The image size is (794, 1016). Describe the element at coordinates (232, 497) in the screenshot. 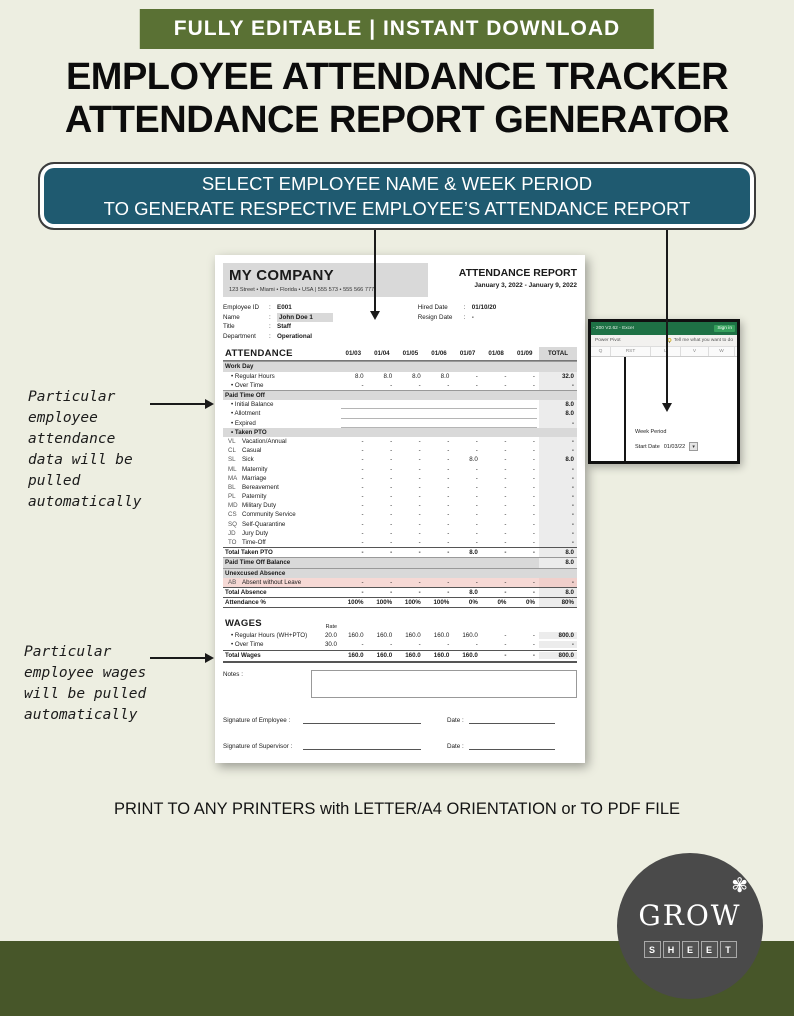

I see `leave-type-code: PL` at that location.